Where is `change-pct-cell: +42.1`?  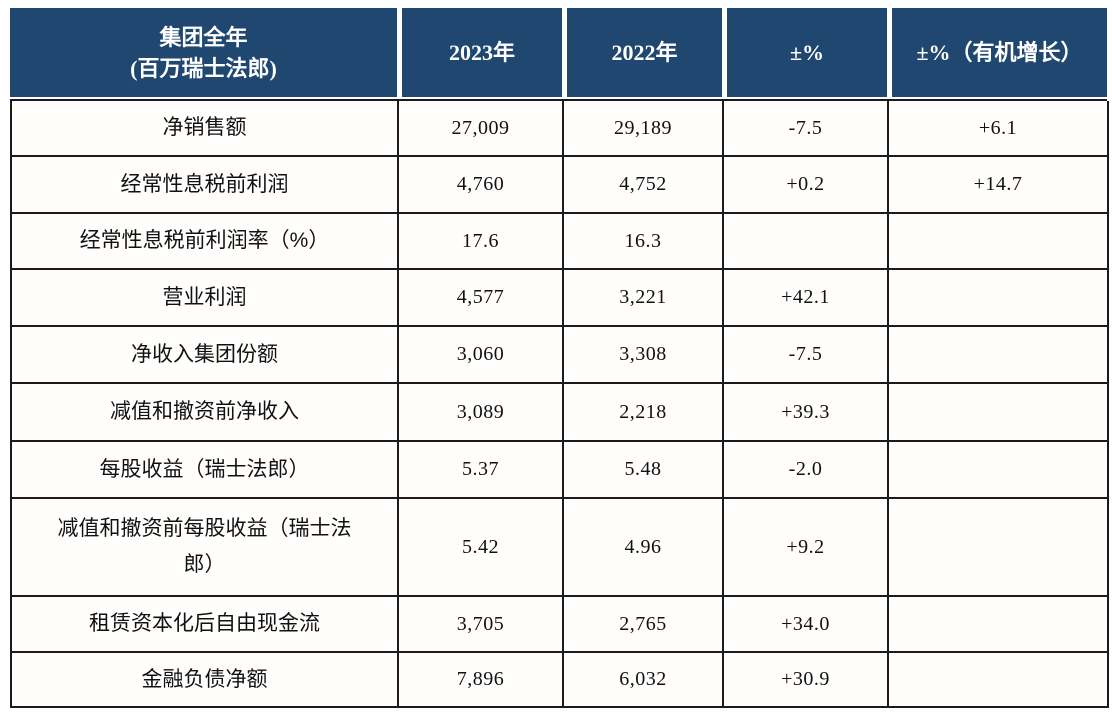 change-pct-cell: +42.1 is located at coordinates (806, 298).